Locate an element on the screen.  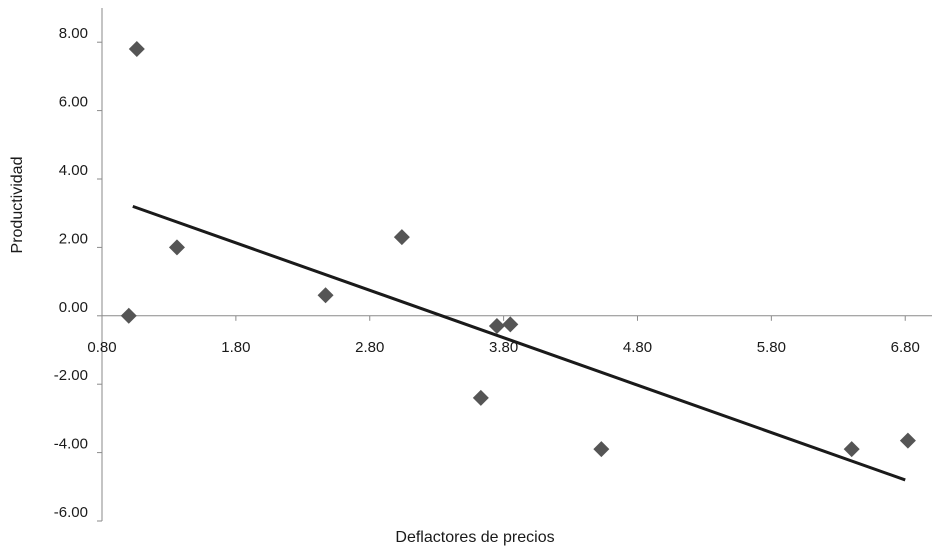
x-tick-label: 2.80 is located at coordinates (369, 347).